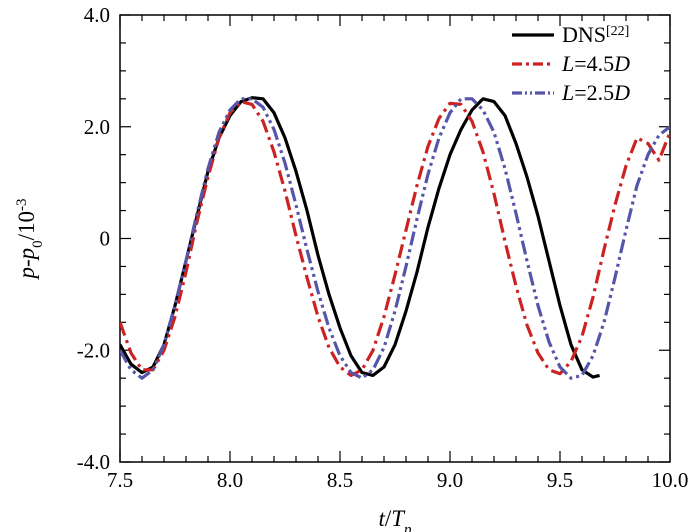 The image size is (700, 532). I want to click on x-axis-label: t/Tp, so click(395, 519).